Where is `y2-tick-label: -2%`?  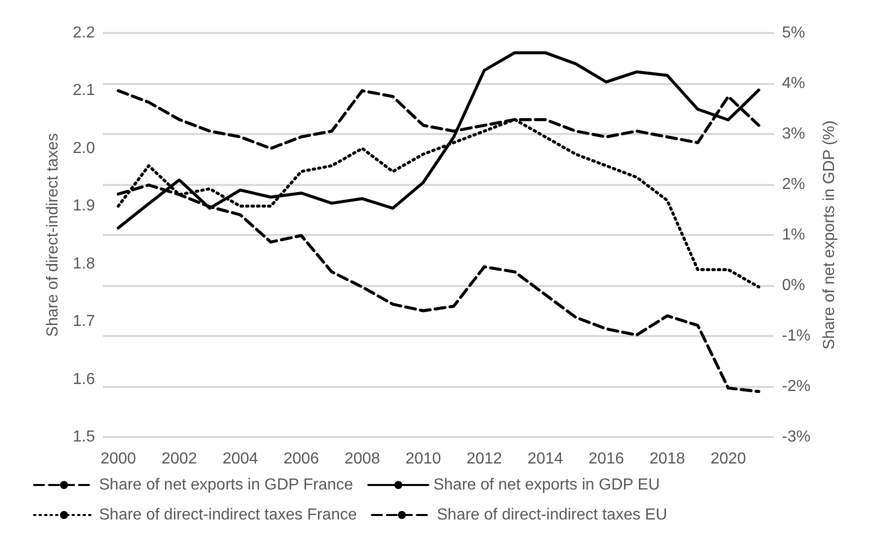
y2-tick-label: -2% is located at coordinates (796, 386).